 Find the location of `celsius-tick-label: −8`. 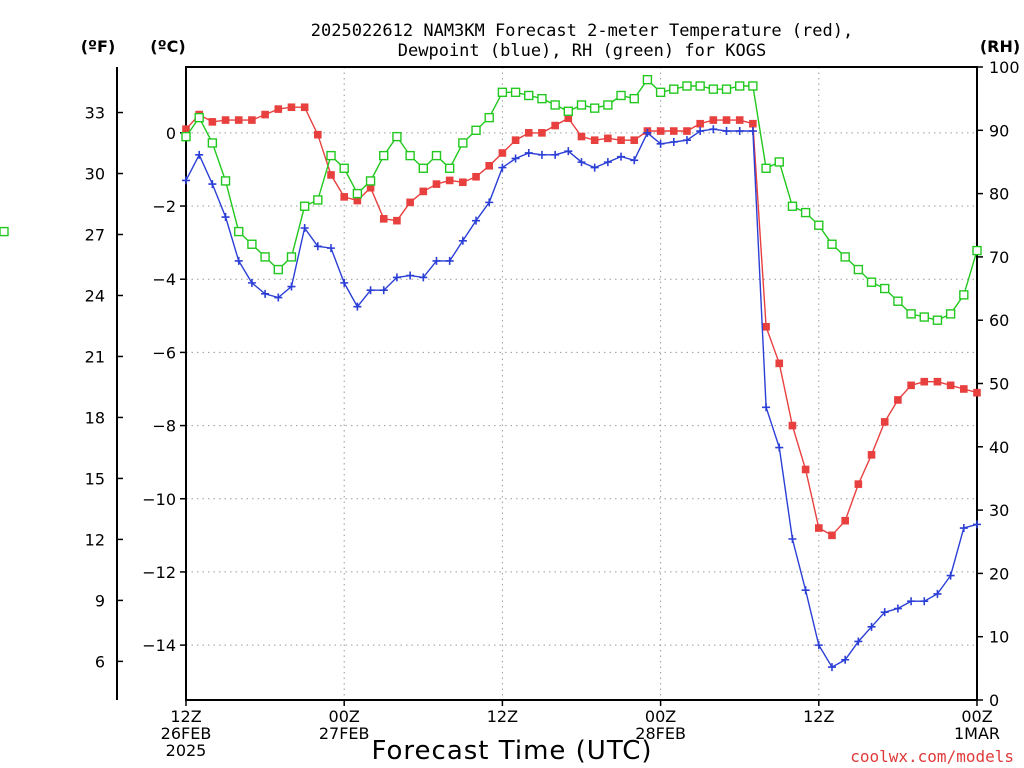

celsius-tick-label: −8 is located at coordinates (164, 426).